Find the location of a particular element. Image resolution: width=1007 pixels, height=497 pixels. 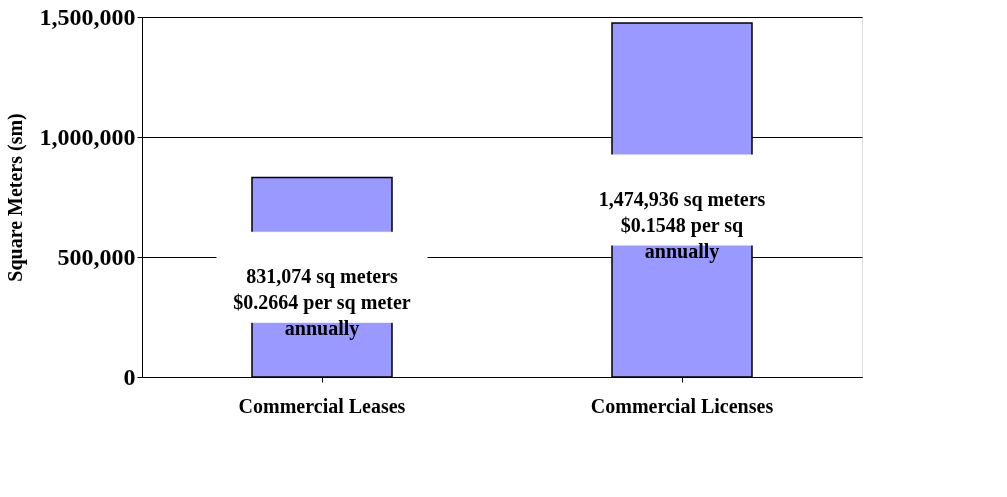

y-tick-label: 0 is located at coordinates (129, 376).